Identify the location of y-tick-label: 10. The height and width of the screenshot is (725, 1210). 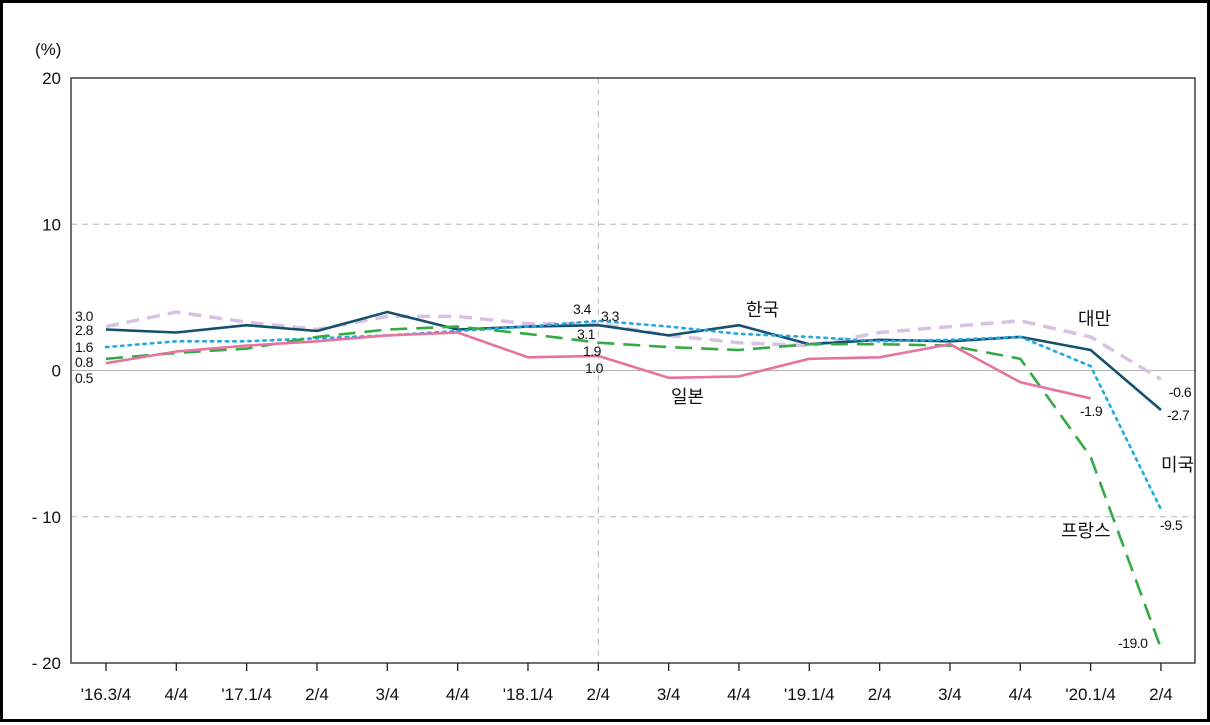
(51, 224).